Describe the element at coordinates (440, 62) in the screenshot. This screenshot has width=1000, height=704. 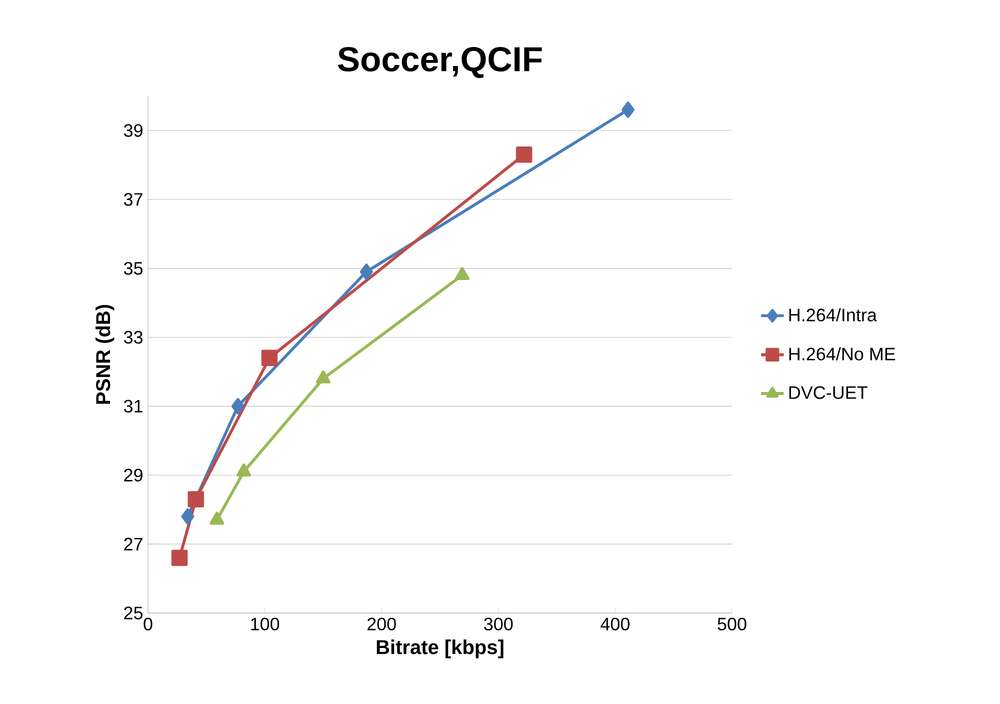
I see `chart-title: Soccer,QCIF` at that location.